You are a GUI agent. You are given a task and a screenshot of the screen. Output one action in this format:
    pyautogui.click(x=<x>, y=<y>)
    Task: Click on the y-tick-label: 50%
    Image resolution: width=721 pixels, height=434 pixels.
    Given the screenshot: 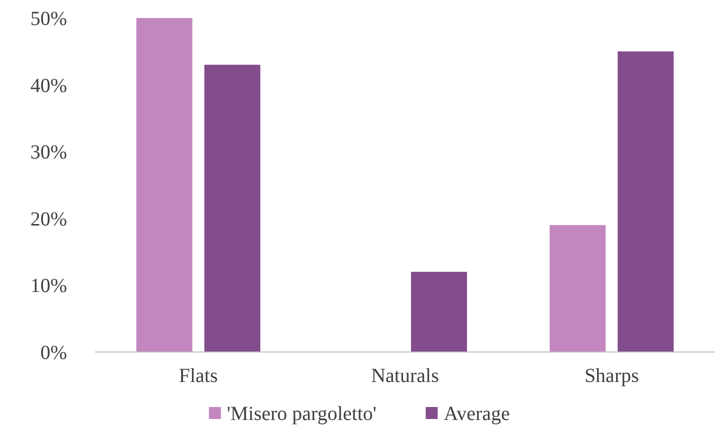 What is the action you would take?
    pyautogui.click(x=48, y=19)
    